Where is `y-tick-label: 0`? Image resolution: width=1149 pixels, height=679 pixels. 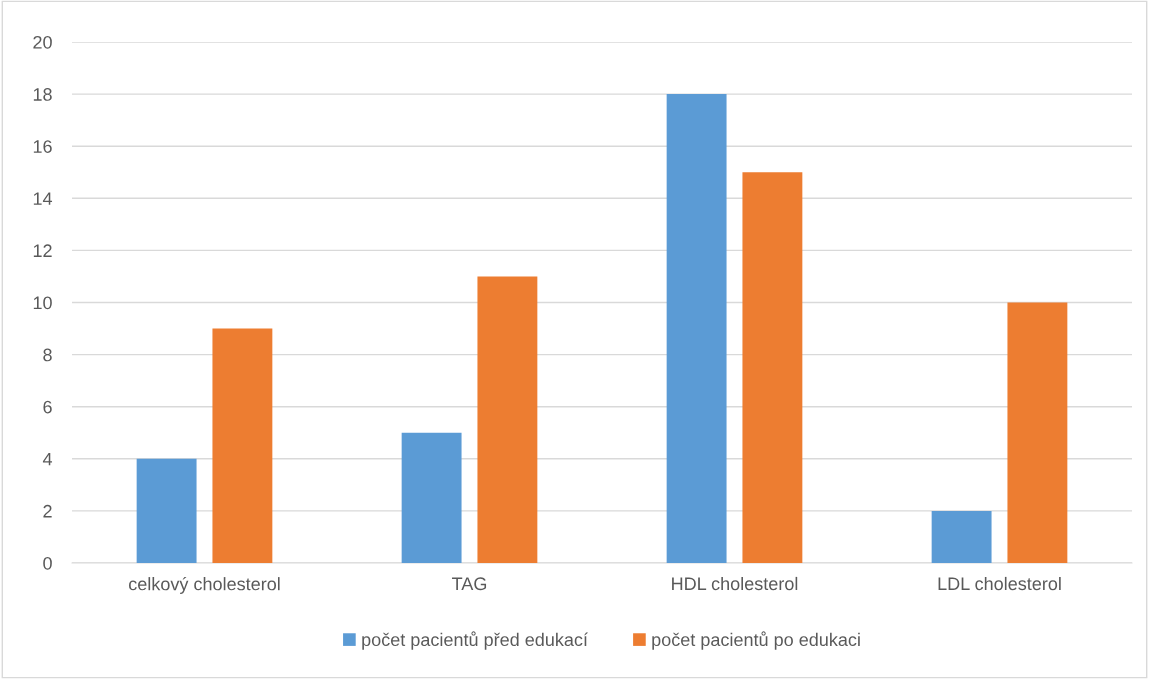 y-tick-label: 0 is located at coordinates (47, 563).